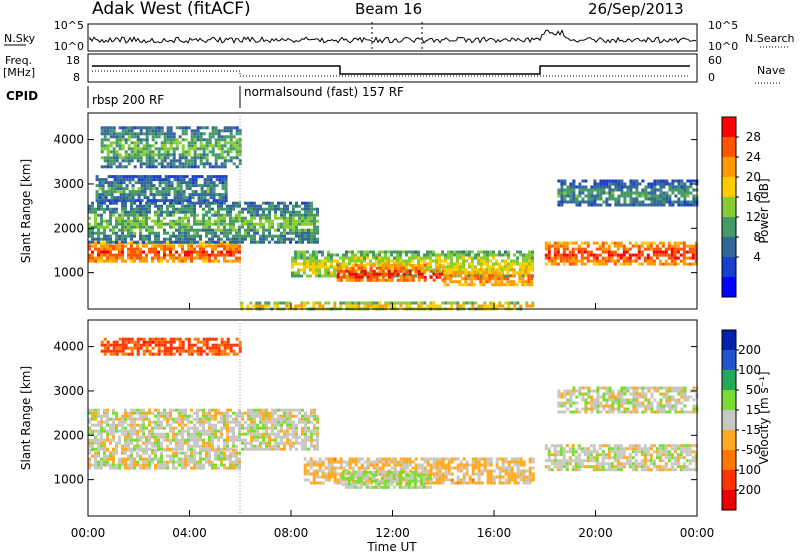 Image resolution: width=800 pixels, height=554 pixels. What do you see at coordinates (723, 46) in the screenshot?
I see `noise-right-tick-bottom: 10^0` at bounding box center [723, 46].